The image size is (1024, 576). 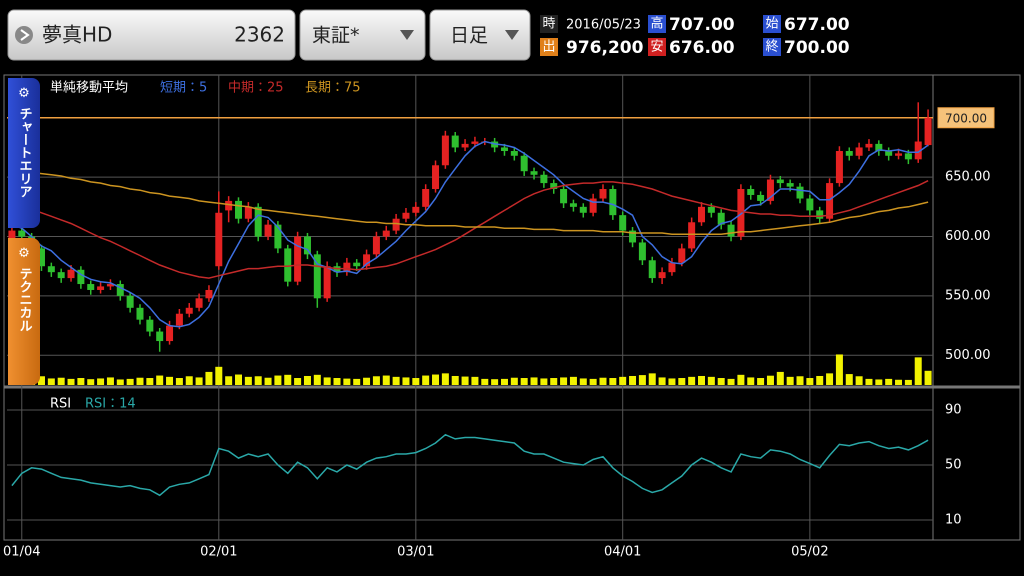 I want to click on stock-icon-arrow, so click(x=25, y=35).